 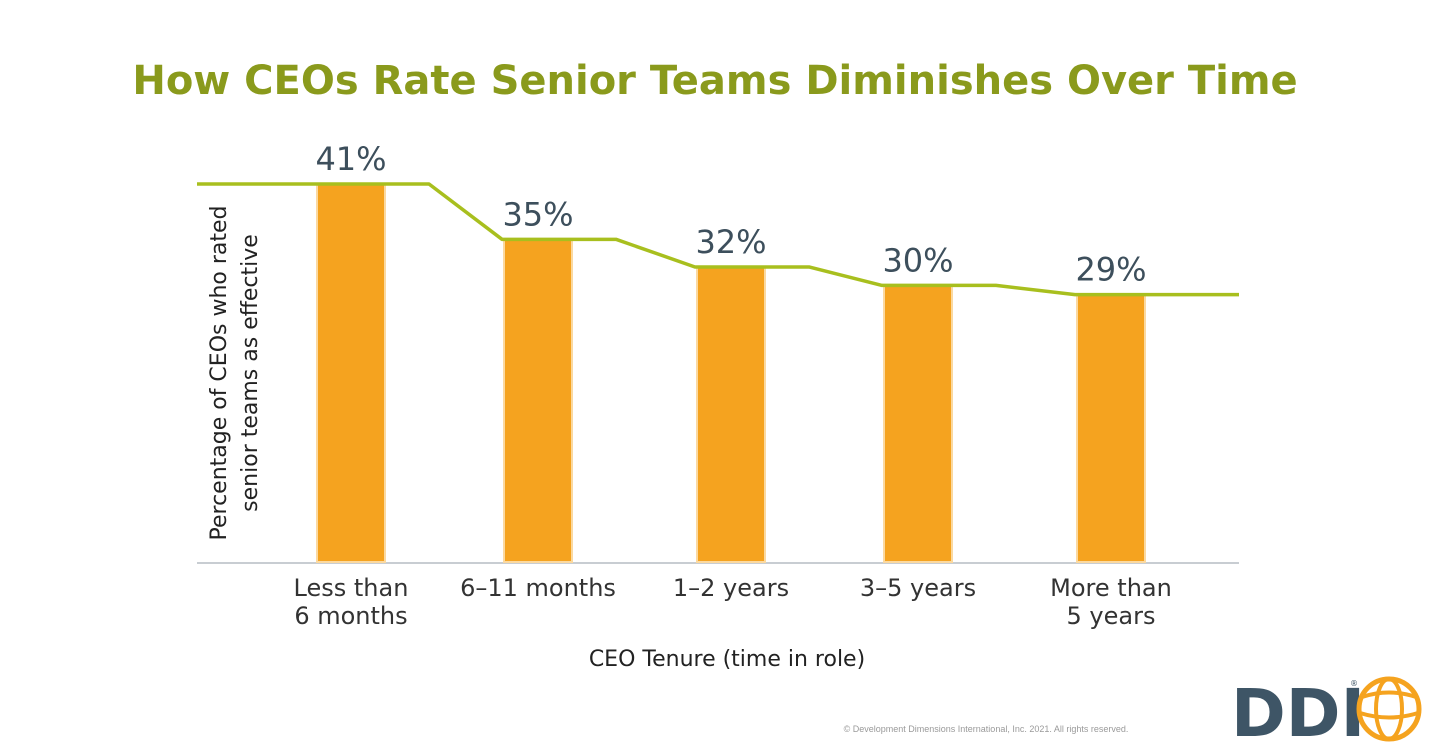 What do you see at coordinates (350, 159) in the screenshot?
I see `value-label: 41%` at bounding box center [350, 159].